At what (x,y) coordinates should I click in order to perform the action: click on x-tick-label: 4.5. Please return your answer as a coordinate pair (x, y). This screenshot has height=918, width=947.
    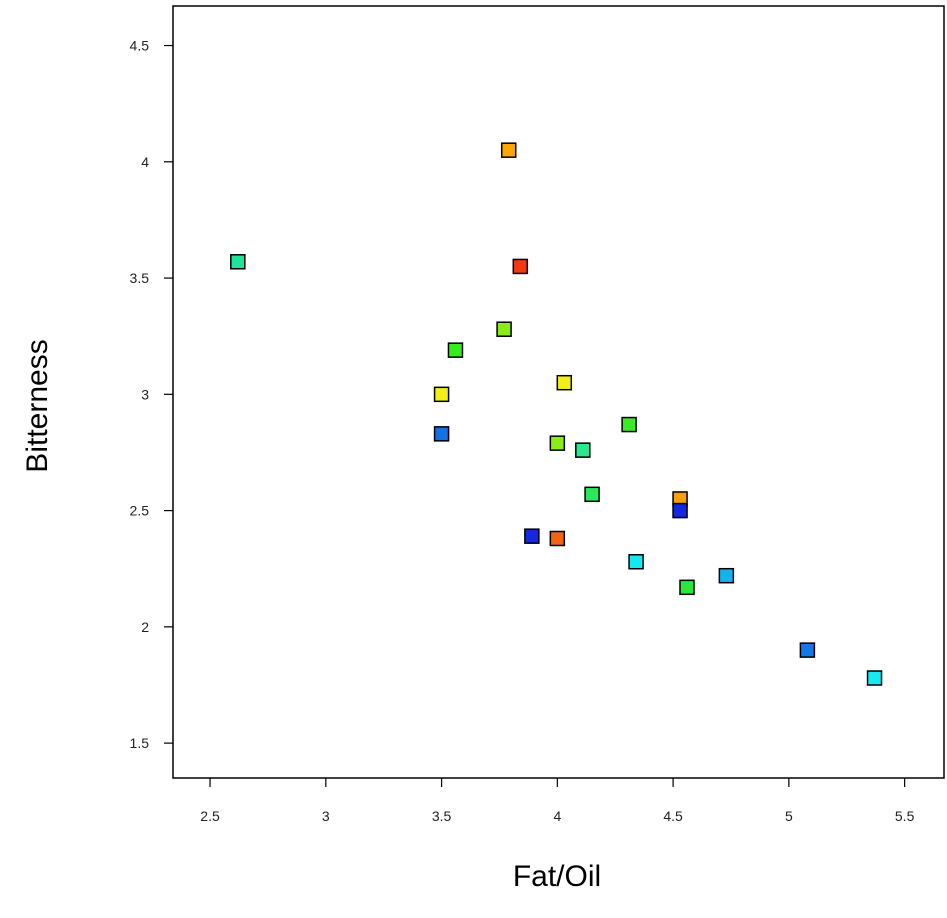
    Looking at the image, I should click on (673, 816).